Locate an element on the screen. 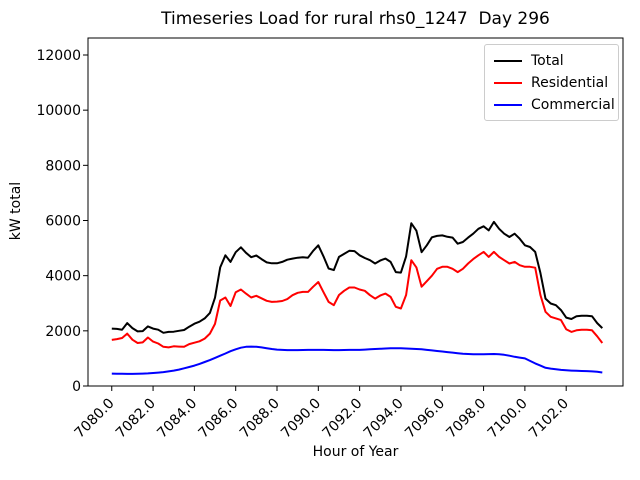 Image resolution: width=640 pixels, height=480 pixels. y-axis-tick-label: 12000 is located at coordinates (58, 56).